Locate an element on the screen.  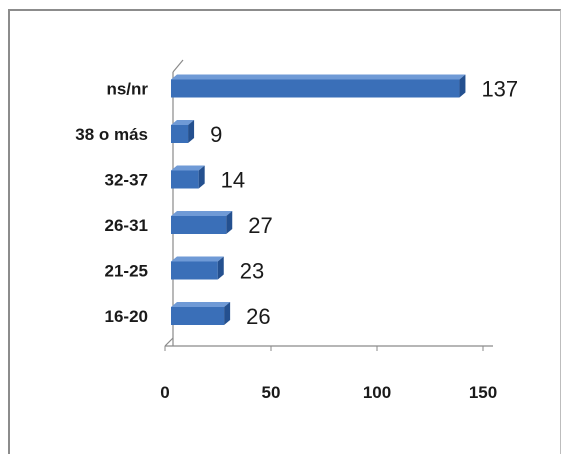
category-label: 21-25 is located at coordinates (126, 271).